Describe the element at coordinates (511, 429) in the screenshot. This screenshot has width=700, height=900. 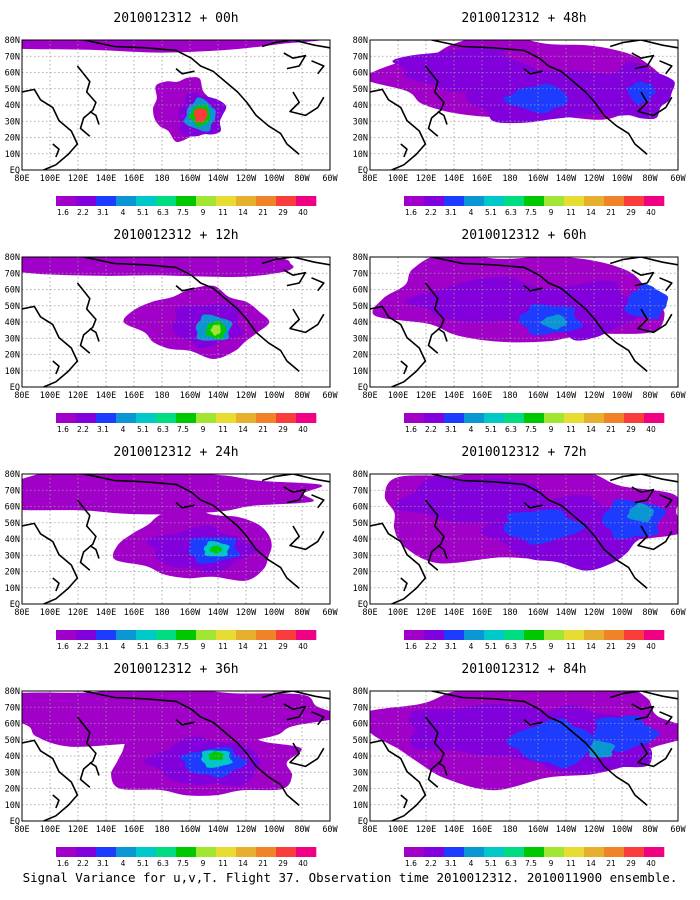
I see `colorbar-label: 6.3` at that location.